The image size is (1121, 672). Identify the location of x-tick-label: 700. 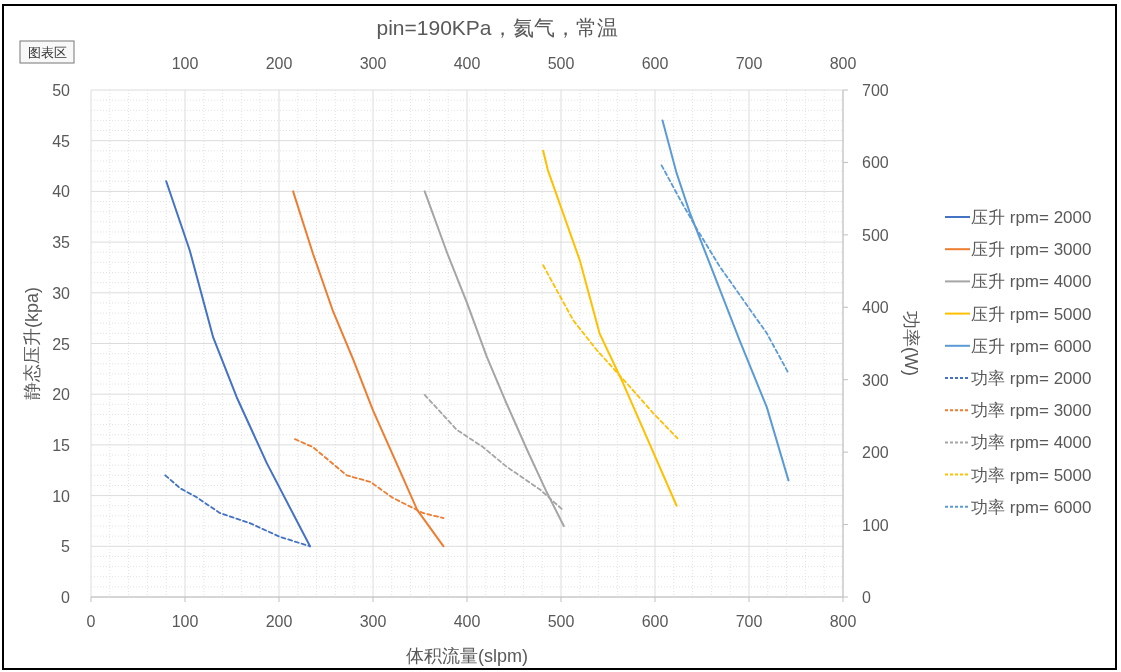
(749, 621).